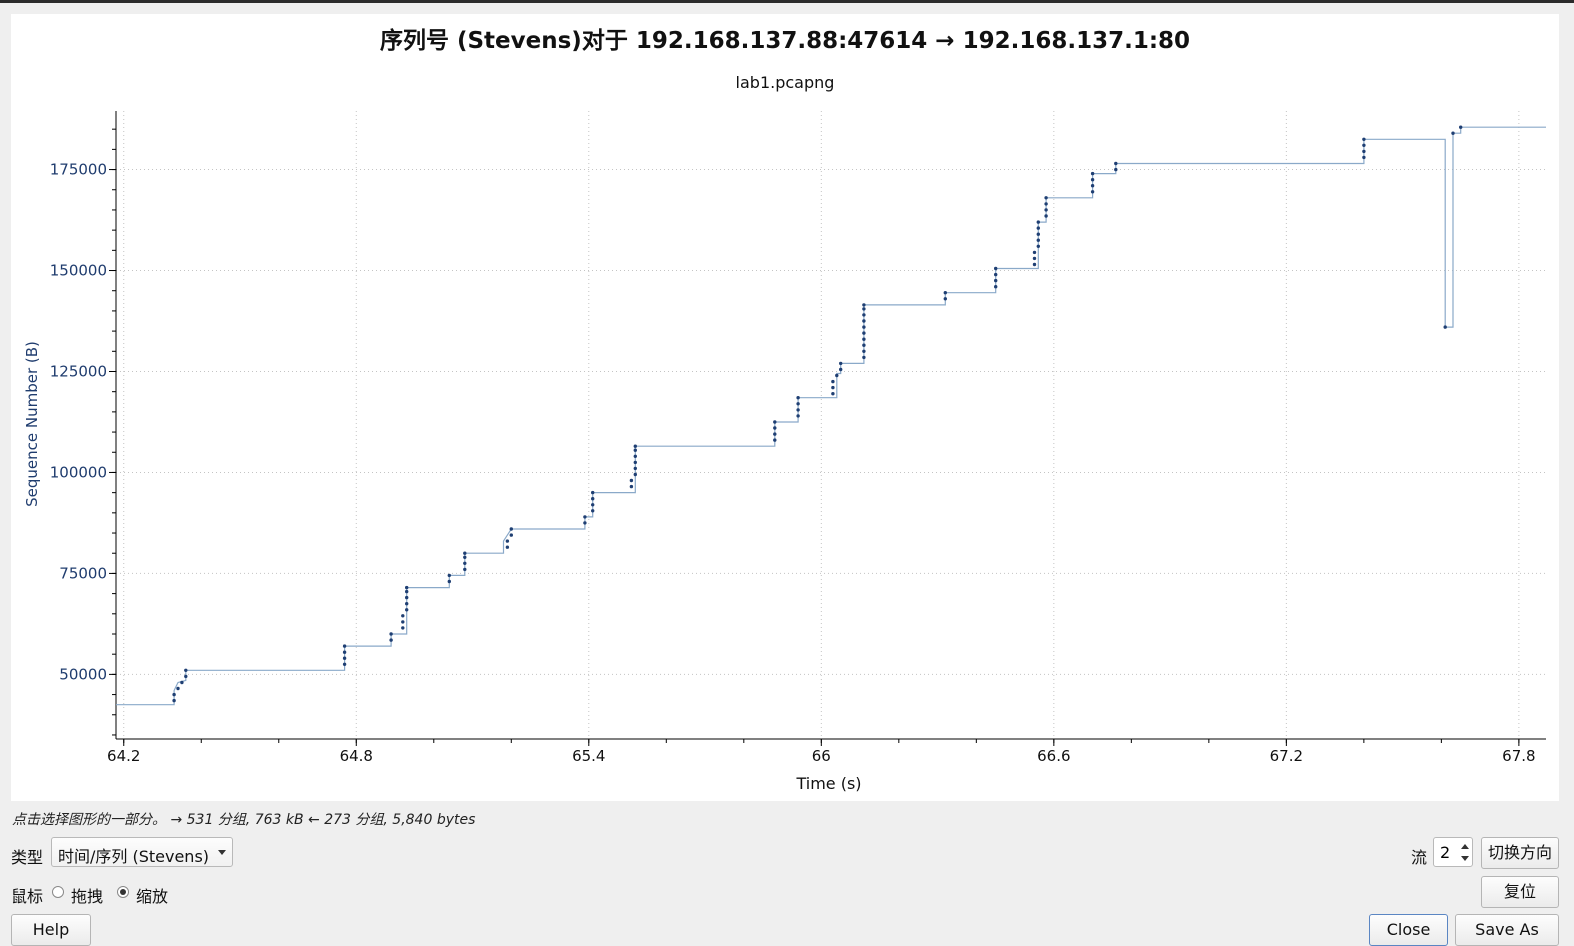 The width and height of the screenshot is (1574, 946). Describe the element at coordinates (58, 892) in the screenshot. I see `drag-radio` at that location.